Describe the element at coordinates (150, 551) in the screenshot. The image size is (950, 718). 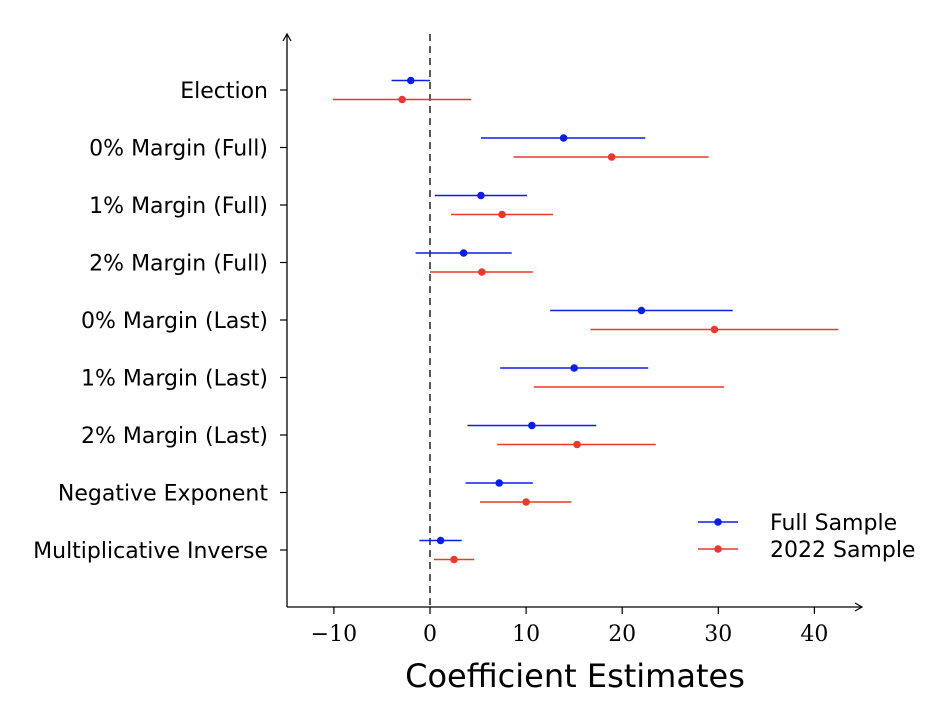
I see `category-label: Multiplicative Inverse` at that location.